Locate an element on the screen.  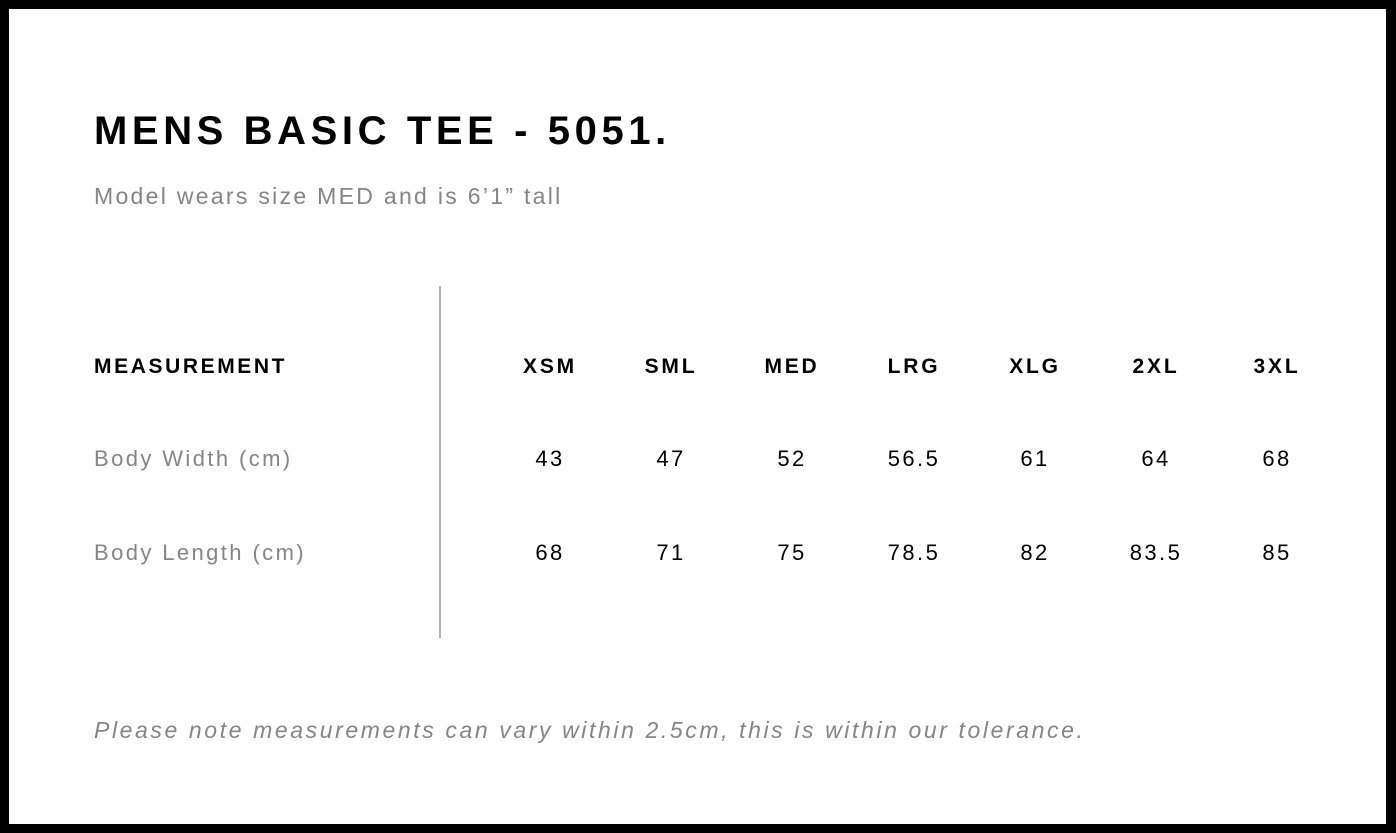
size-header: 3XL is located at coordinates (1277, 366).